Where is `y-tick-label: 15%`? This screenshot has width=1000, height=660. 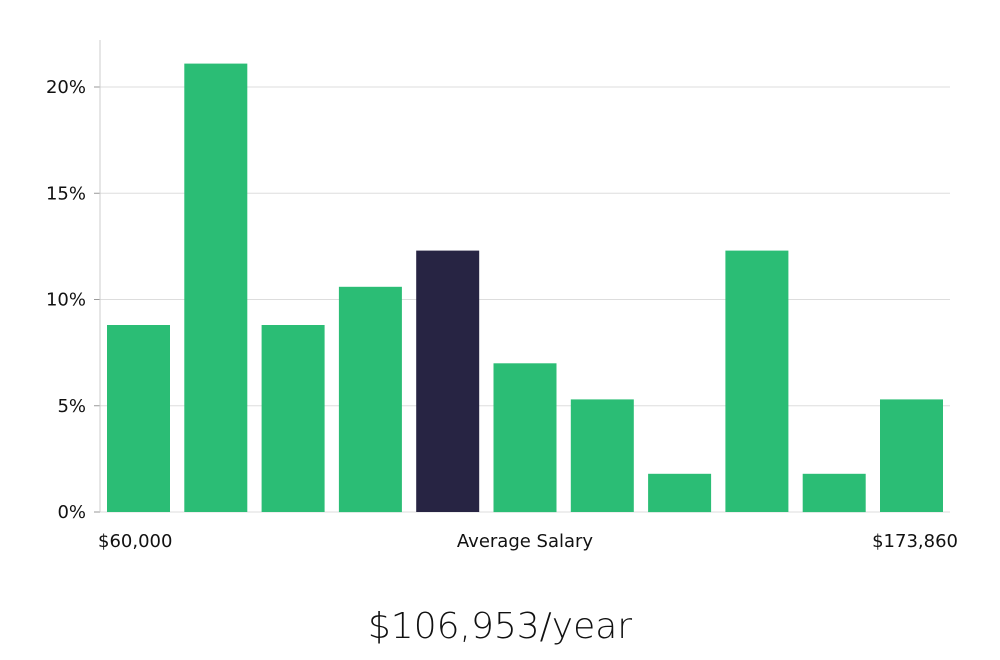 y-tick-label: 15% is located at coordinates (66, 193).